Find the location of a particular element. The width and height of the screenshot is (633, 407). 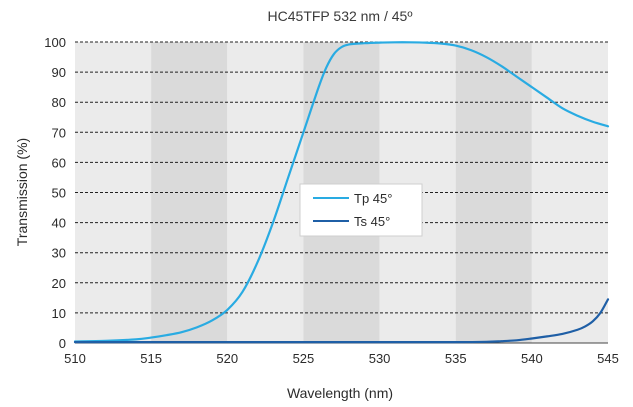

x-tick-label: 540 is located at coordinates (532, 358).